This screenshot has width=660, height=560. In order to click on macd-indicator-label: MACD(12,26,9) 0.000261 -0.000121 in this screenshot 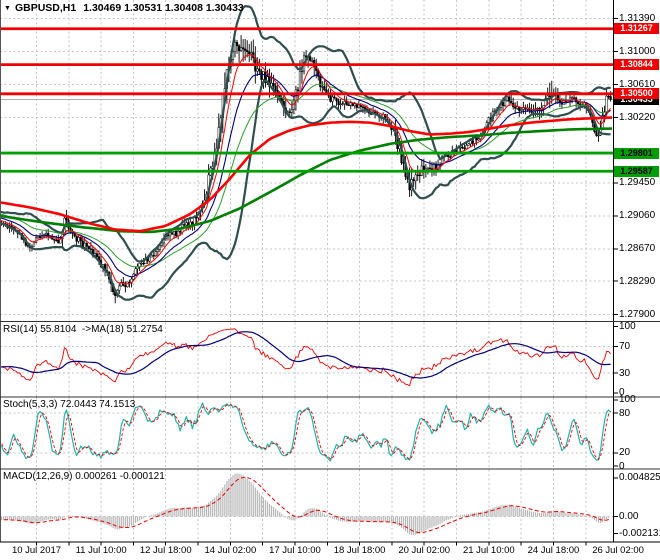, I will do `click(84, 476)`.